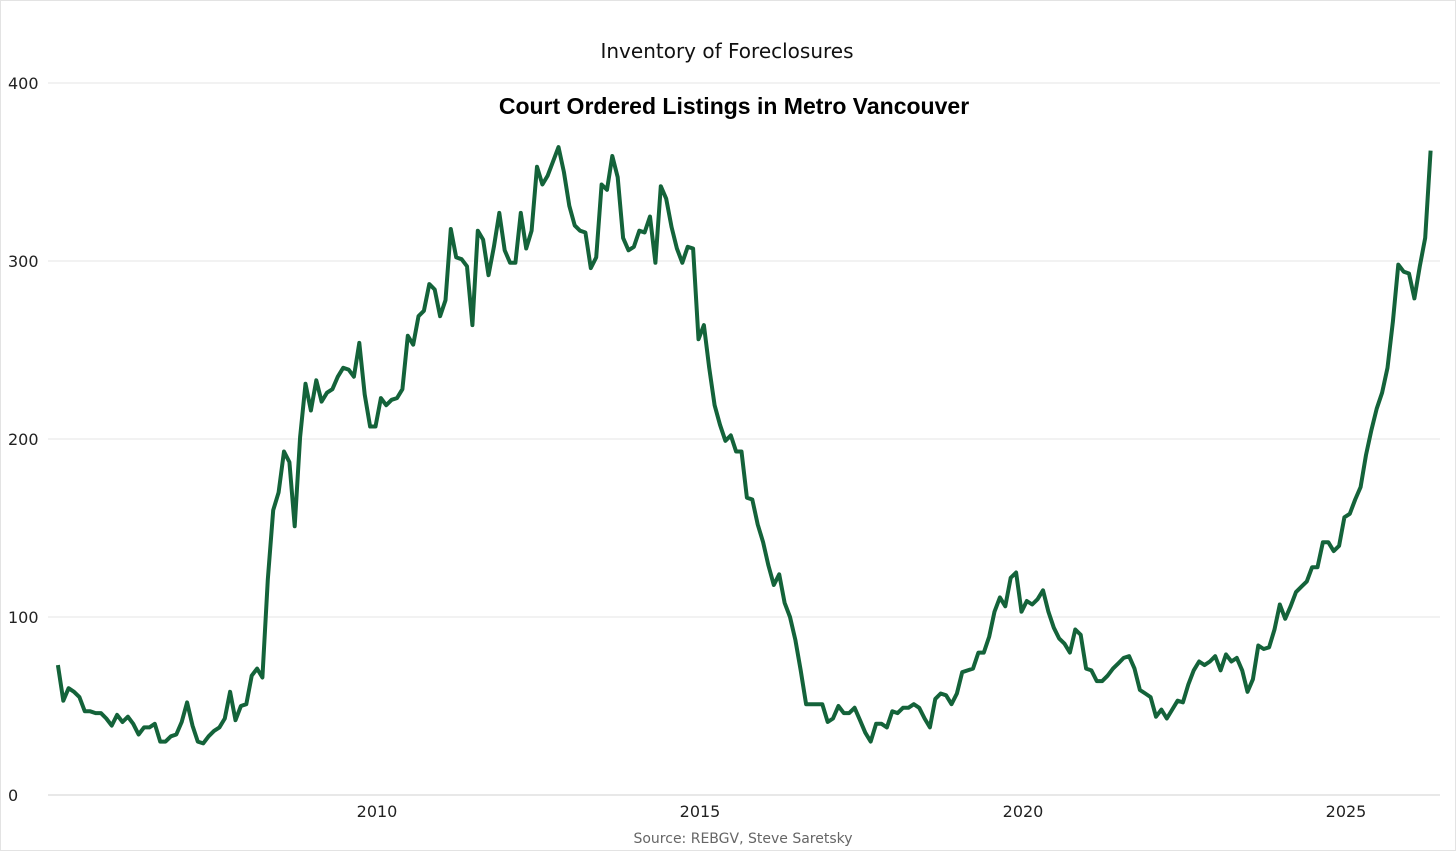  I want to click on x-tick-label: 2020, so click(1023, 811).